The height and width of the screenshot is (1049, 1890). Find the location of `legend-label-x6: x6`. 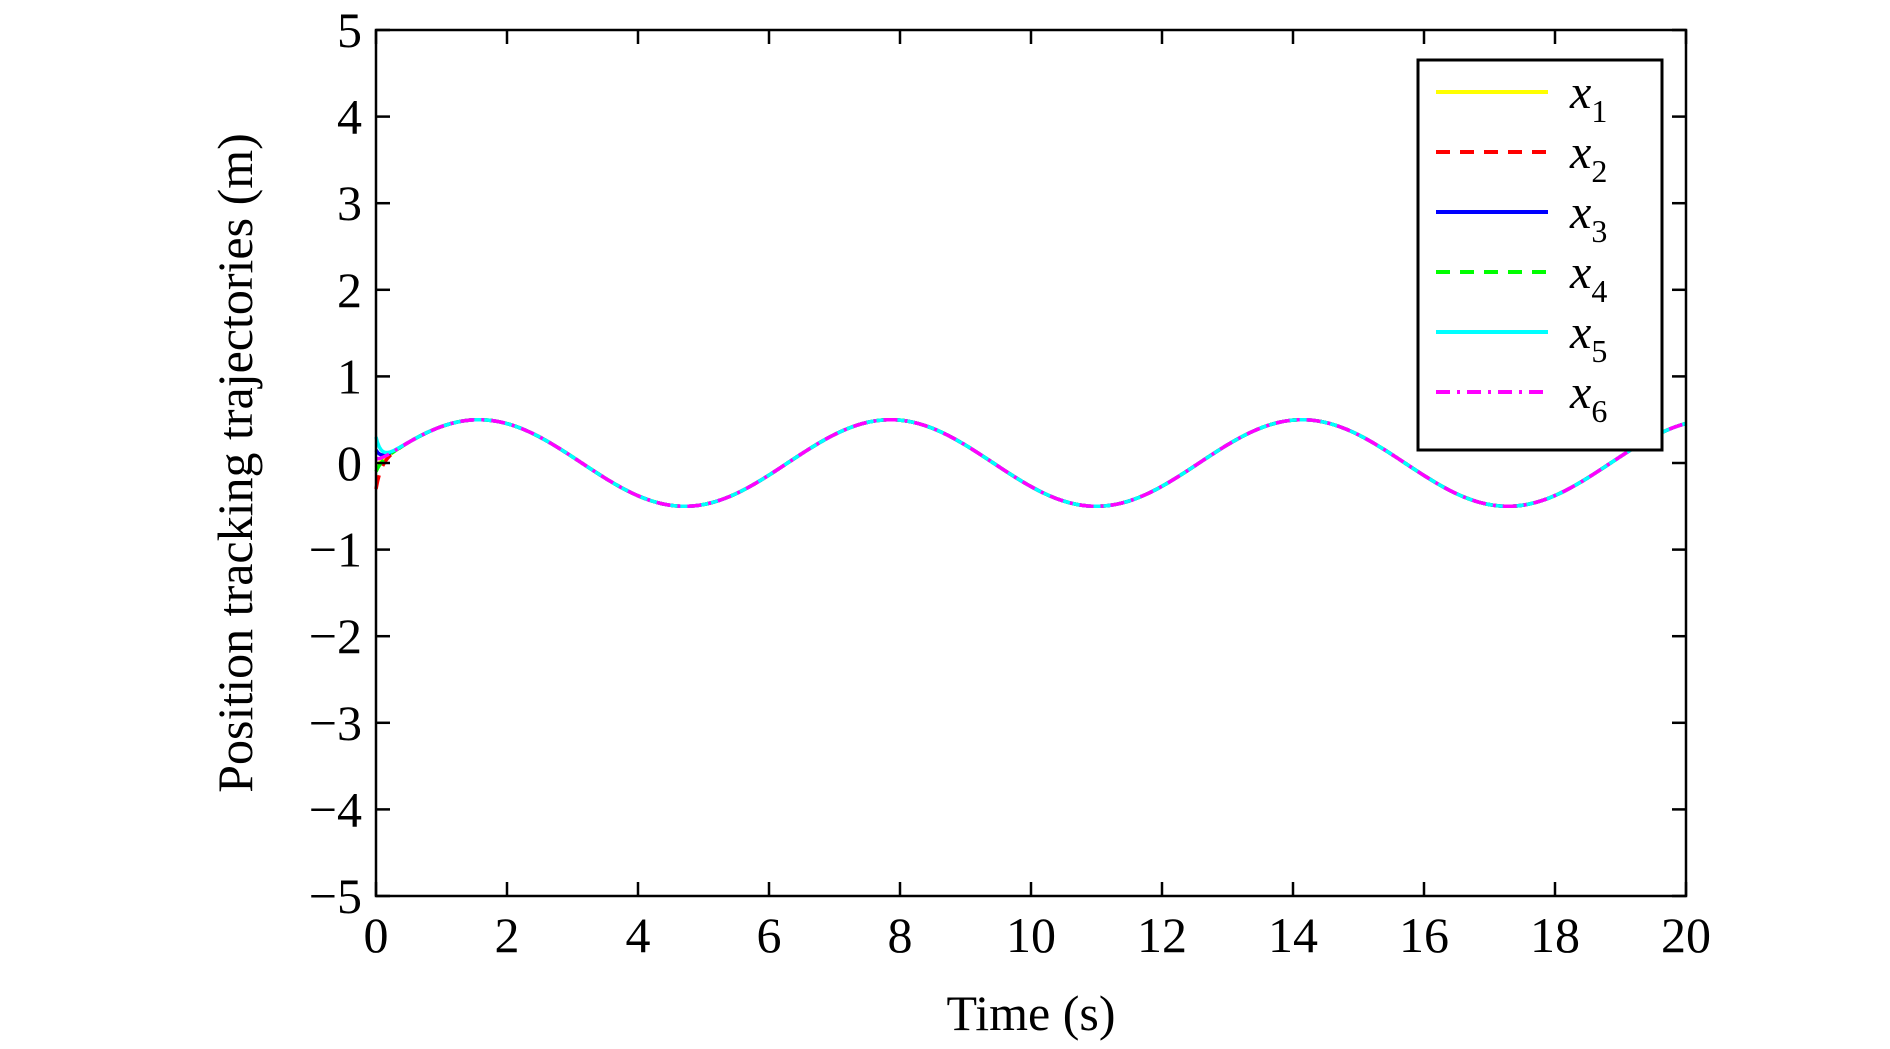

legend-label-x6: x6 is located at coordinates (1588, 397).